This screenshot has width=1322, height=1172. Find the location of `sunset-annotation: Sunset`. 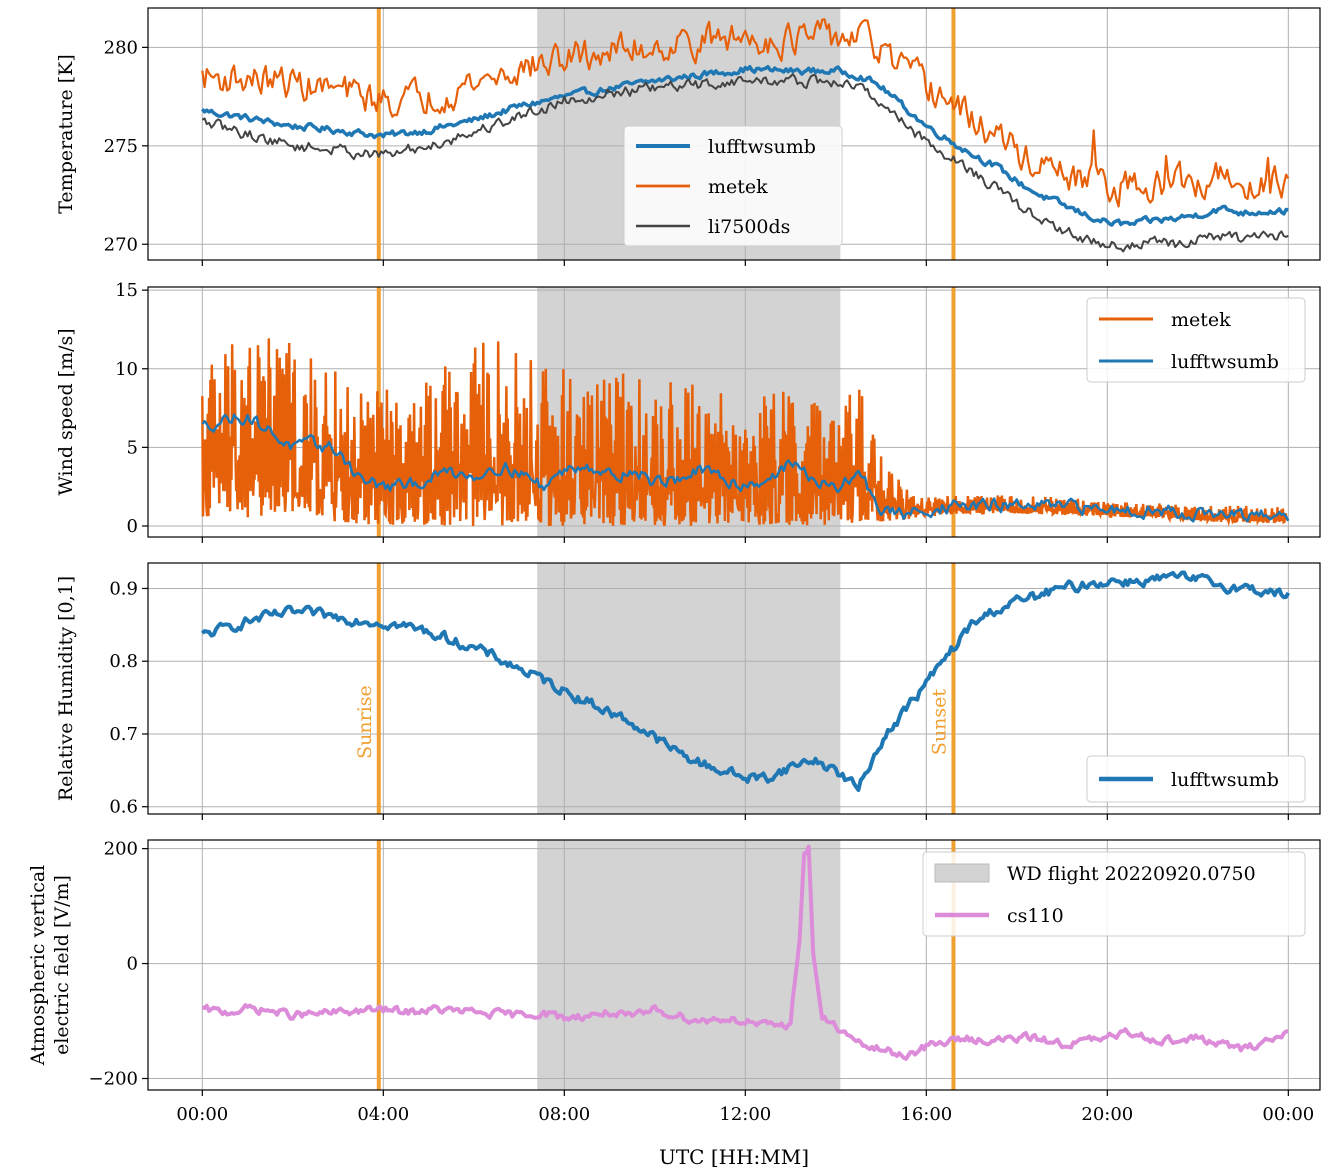

sunset-annotation: Sunset is located at coordinates (939, 722).